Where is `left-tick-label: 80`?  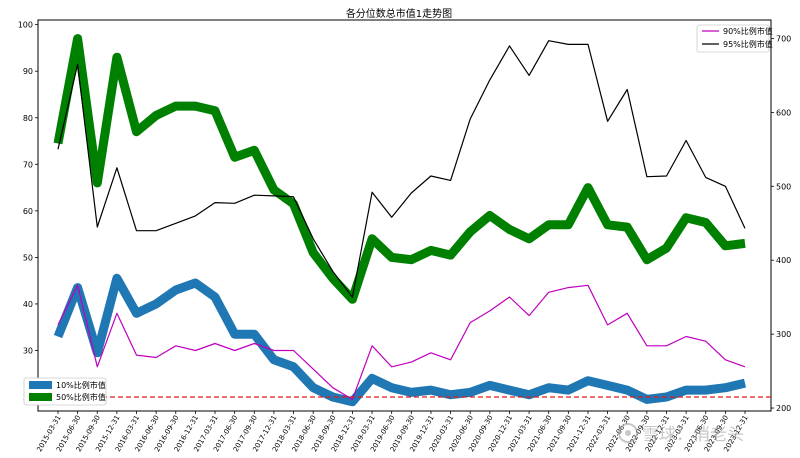 left-tick-label: 80 is located at coordinates (28, 118).